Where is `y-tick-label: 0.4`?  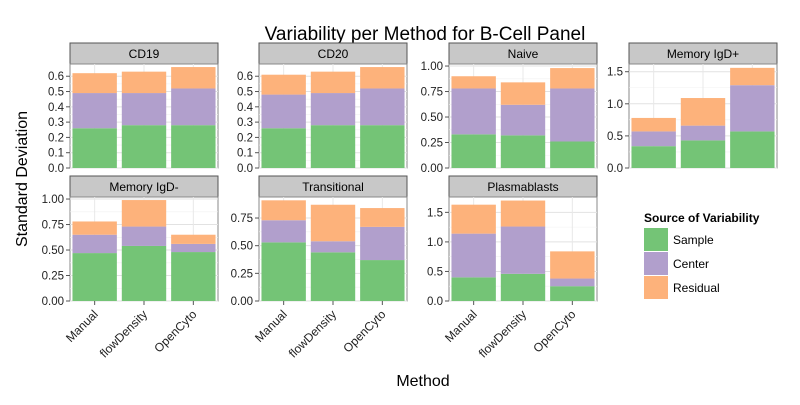
y-tick-label: 0.4 is located at coordinates (245, 108).